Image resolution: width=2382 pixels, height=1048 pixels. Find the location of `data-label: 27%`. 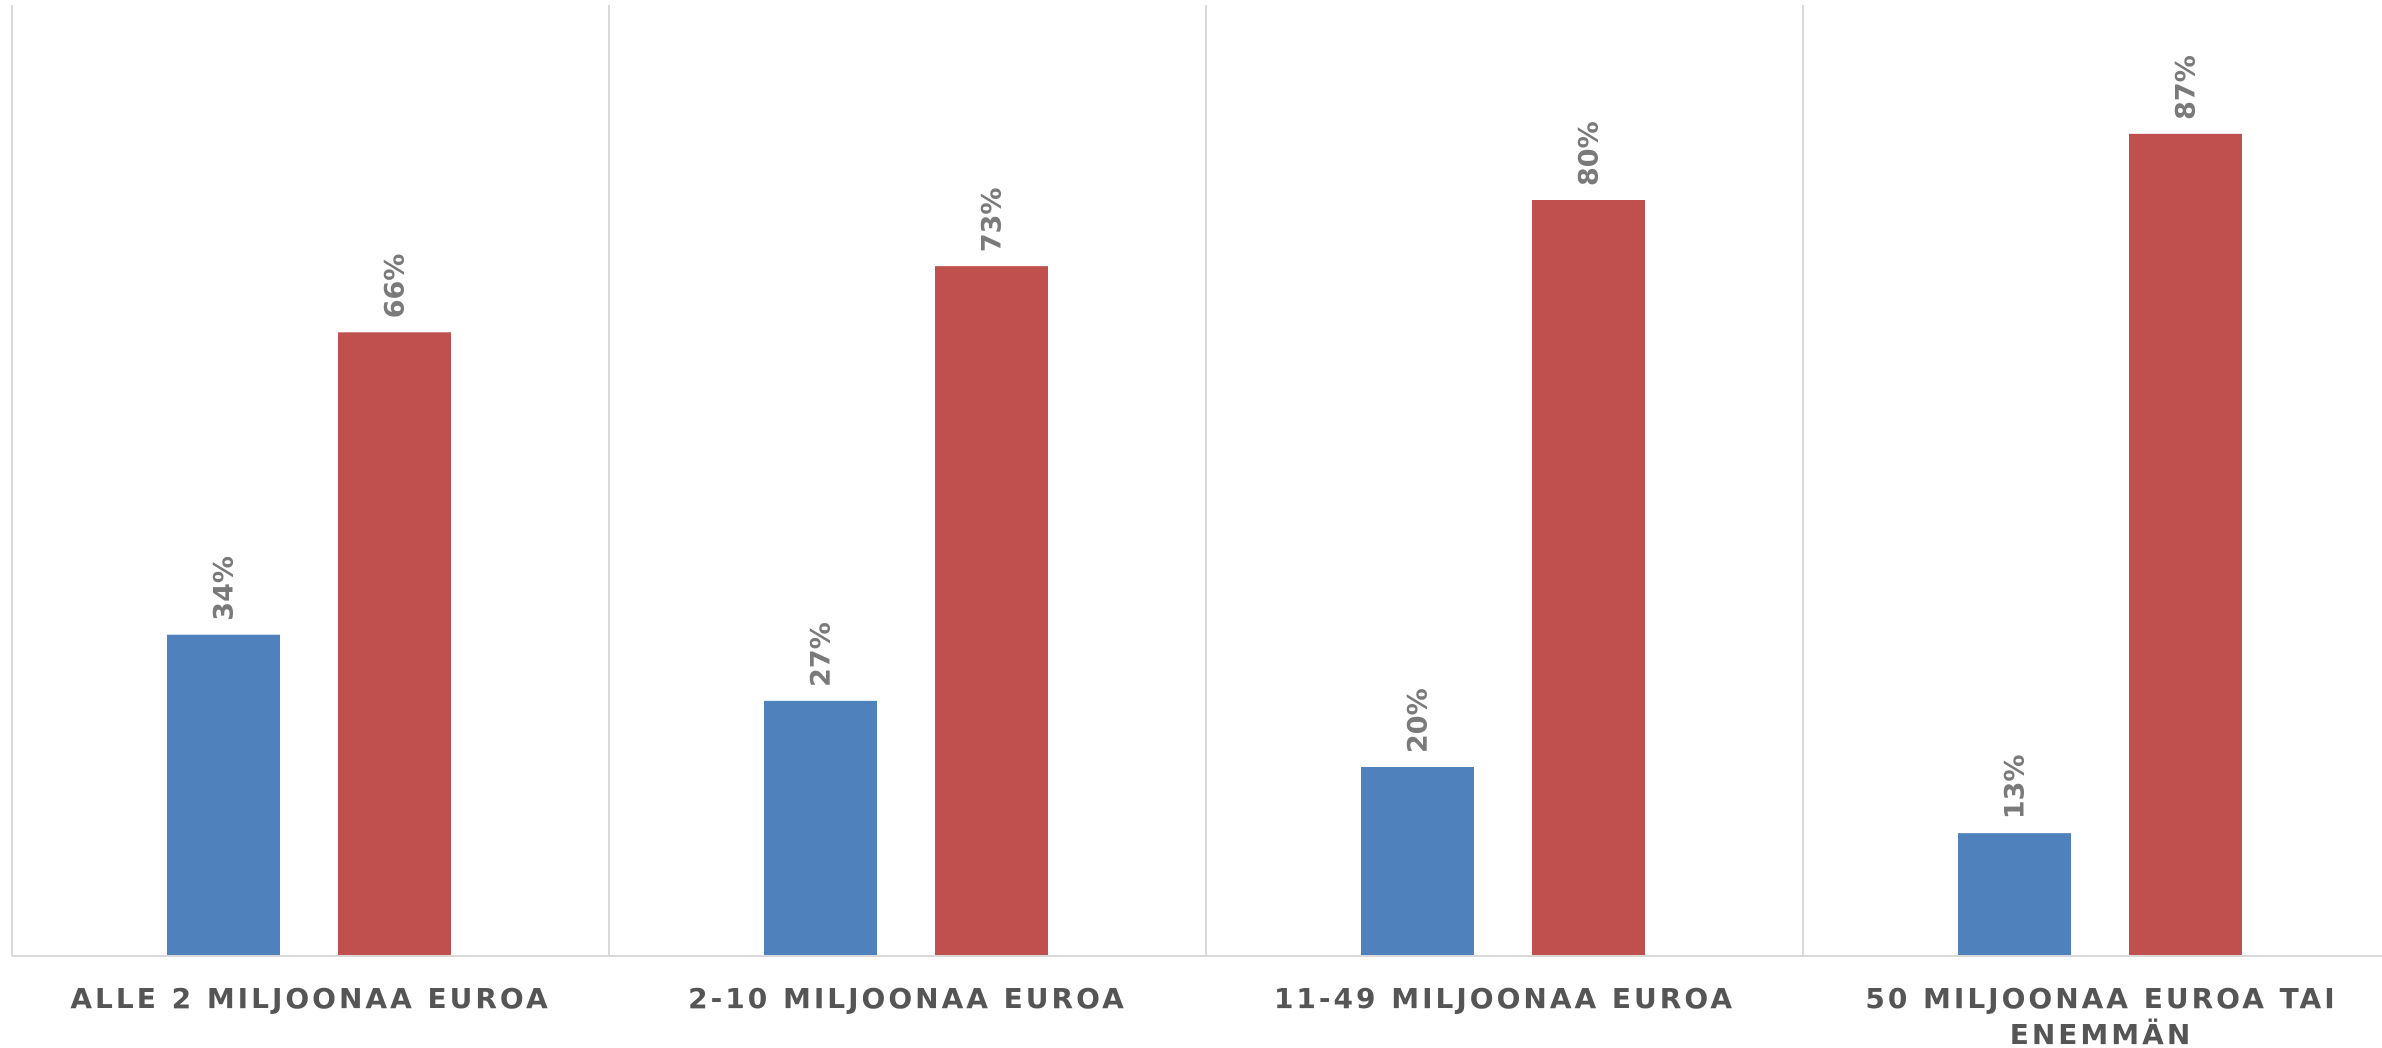

data-label: 27% is located at coordinates (821, 654).